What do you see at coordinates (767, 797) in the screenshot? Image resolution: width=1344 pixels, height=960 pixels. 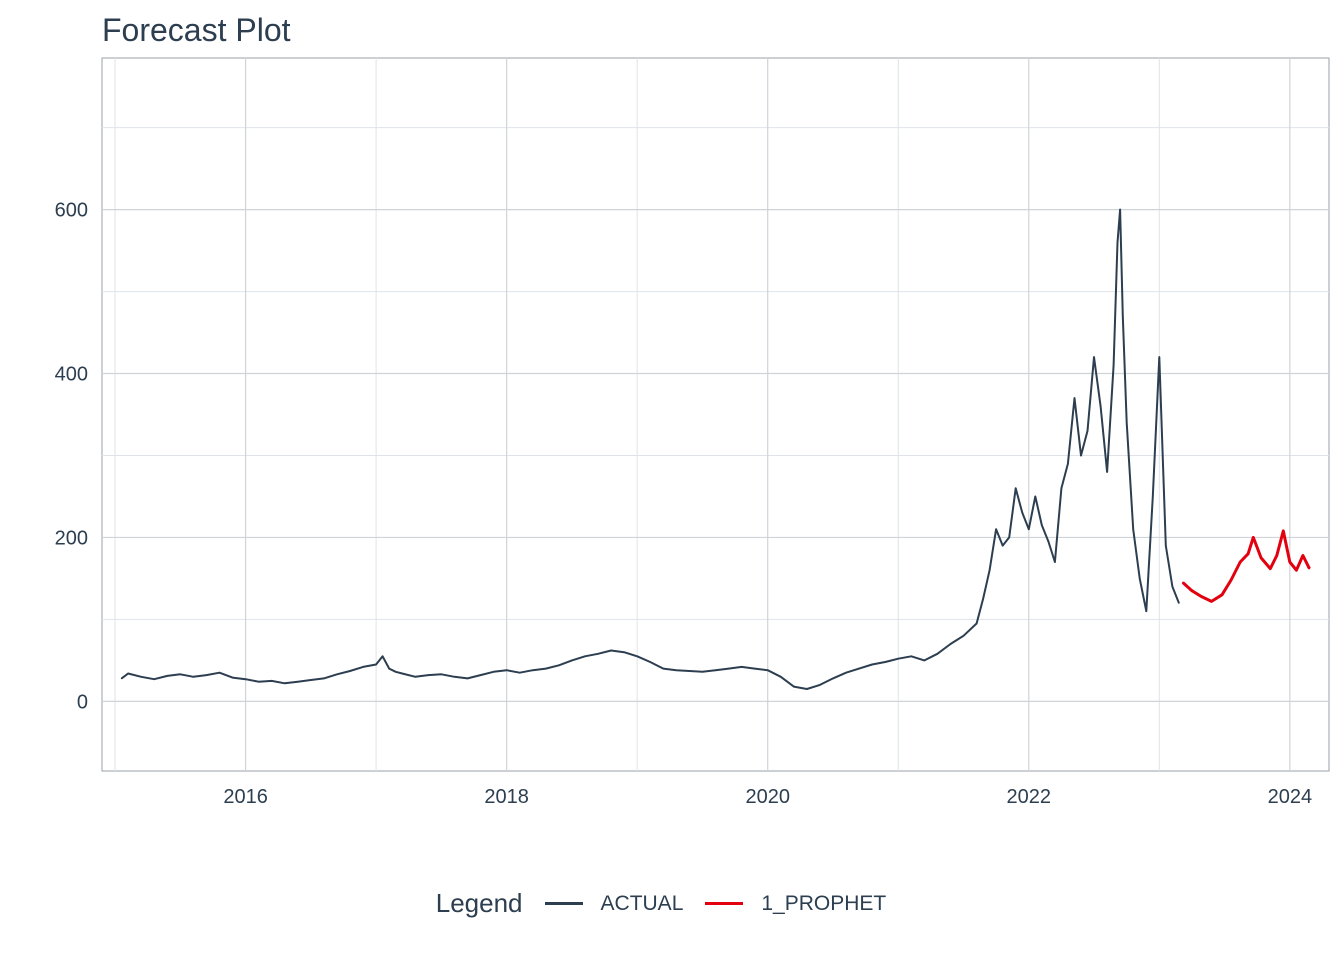 I see `x-tick-label: 2020` at bounding box center [767, 797].